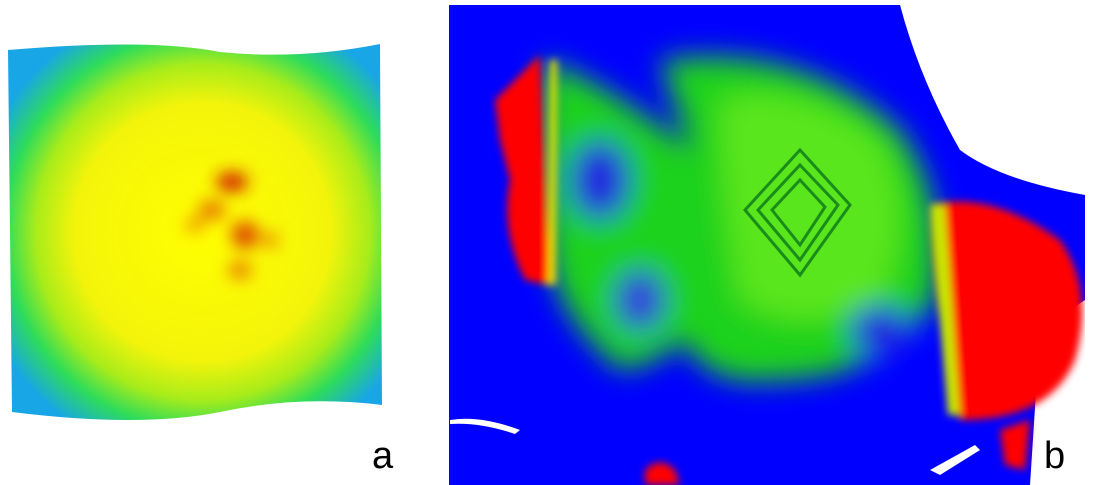 The height and width of the screenshot is (485, 1093). What do you see at coordinates (1054, 456) in the screenshot?
I see `panel-label: b` at bounding box center [1054, 456].